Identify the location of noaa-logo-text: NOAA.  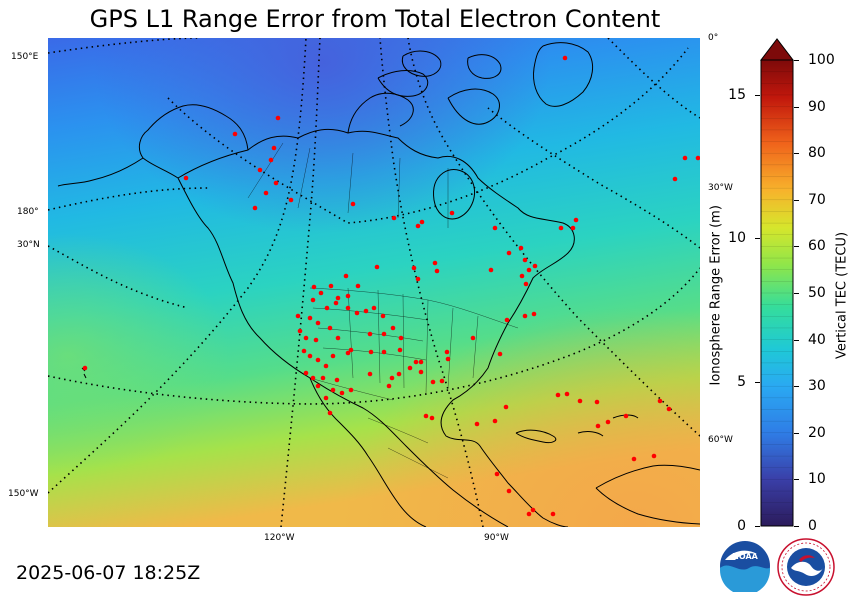
(745, 556).